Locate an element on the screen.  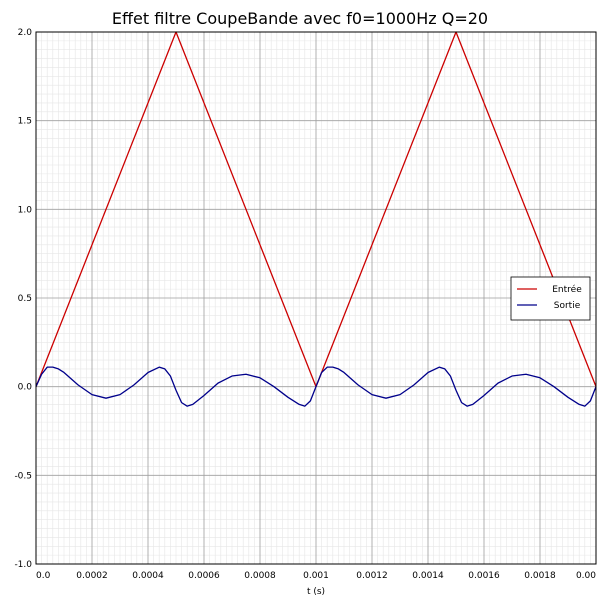
y-tick-labels: 2.0 1.5 1.0 0.5 0.0 -0.5 -1.0 is located at coordinates (23, 299).